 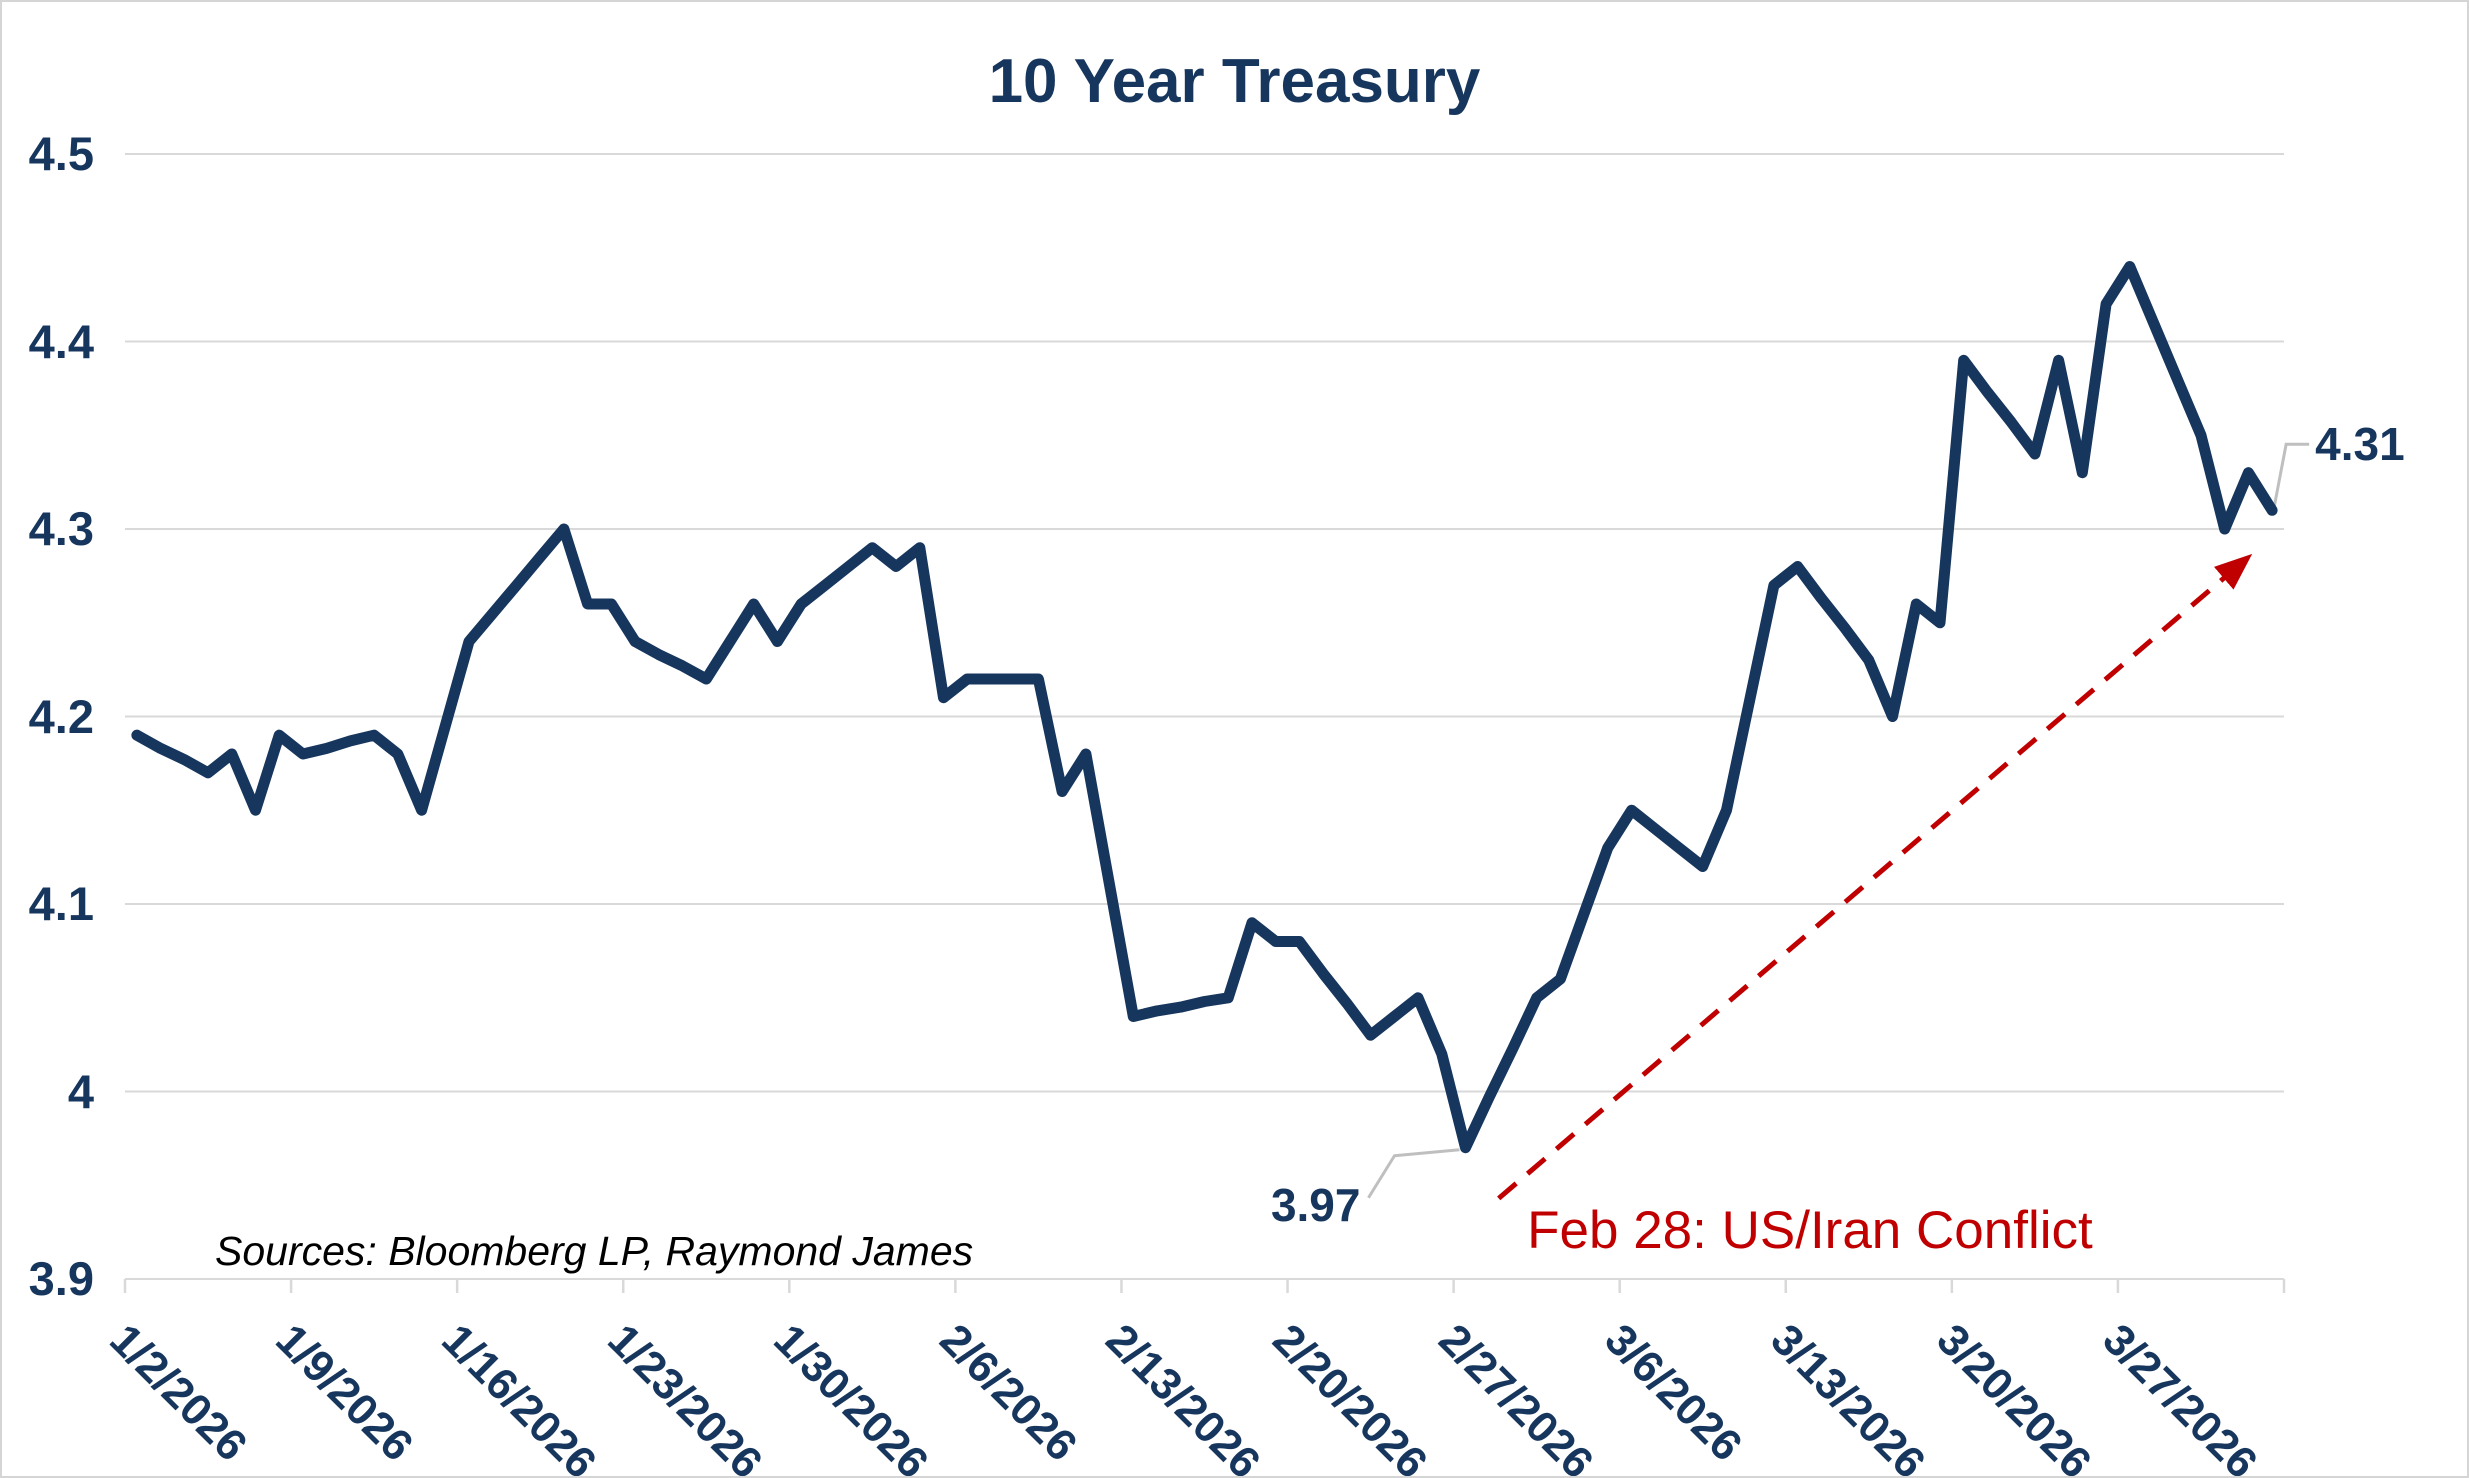 I want to click on x-axis-ticks, so click(x=1204, y=1286).